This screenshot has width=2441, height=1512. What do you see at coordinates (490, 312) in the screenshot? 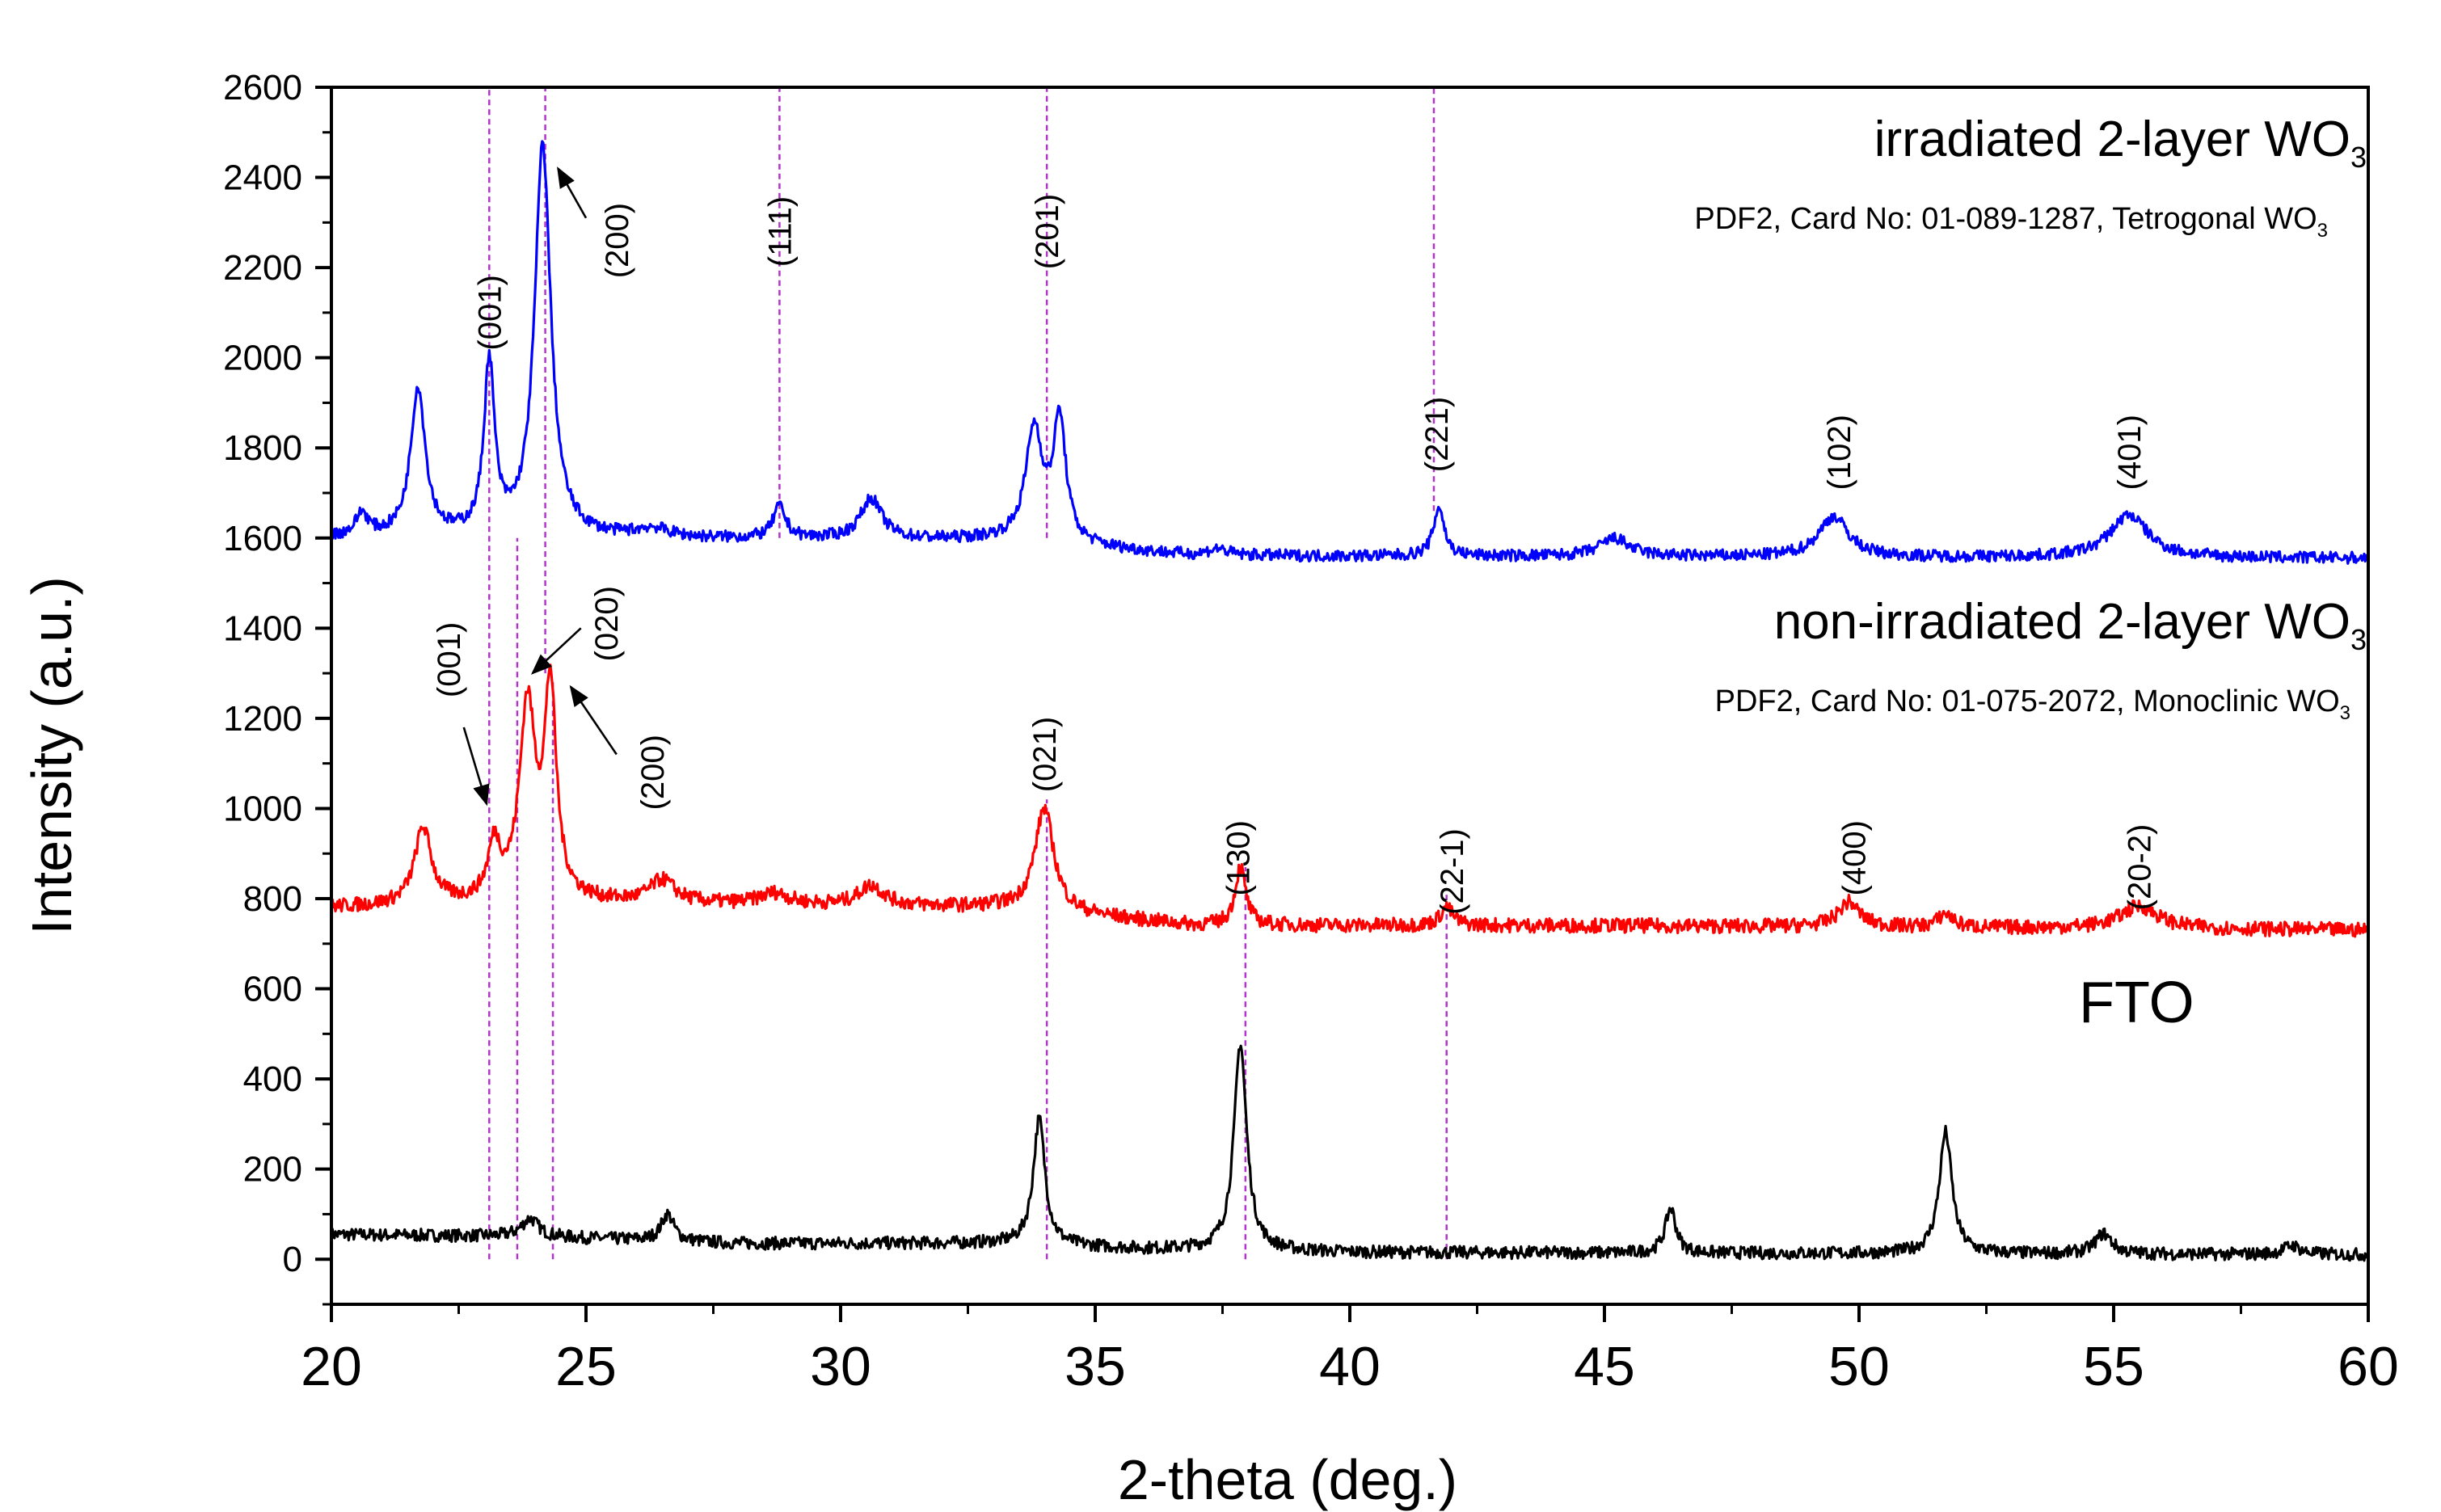
I see `tetragonal-peak-label: (001)` at bounding box center [490, 312].